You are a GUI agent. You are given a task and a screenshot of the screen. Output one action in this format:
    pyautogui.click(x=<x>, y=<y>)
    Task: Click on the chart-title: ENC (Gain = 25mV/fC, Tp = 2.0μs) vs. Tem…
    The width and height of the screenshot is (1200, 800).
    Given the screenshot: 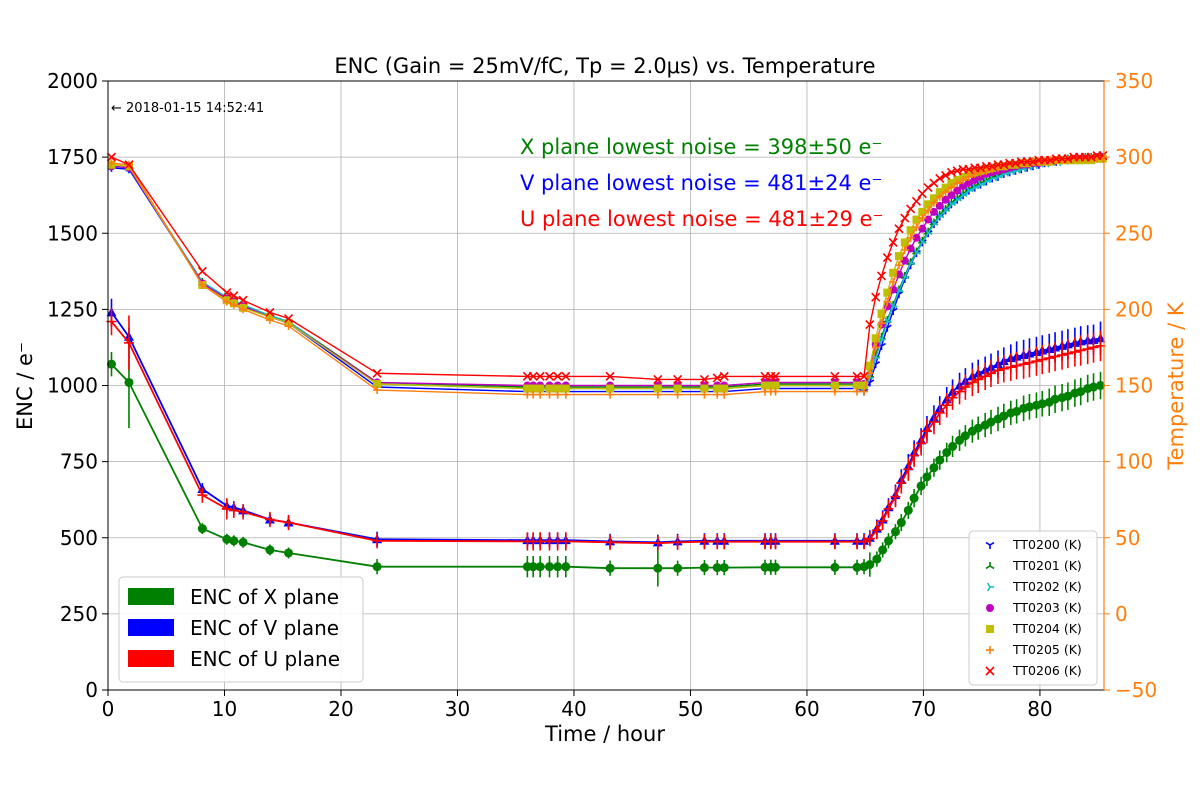 What is the action you would take?
    pyautogui.click(x=604, y=66)
    